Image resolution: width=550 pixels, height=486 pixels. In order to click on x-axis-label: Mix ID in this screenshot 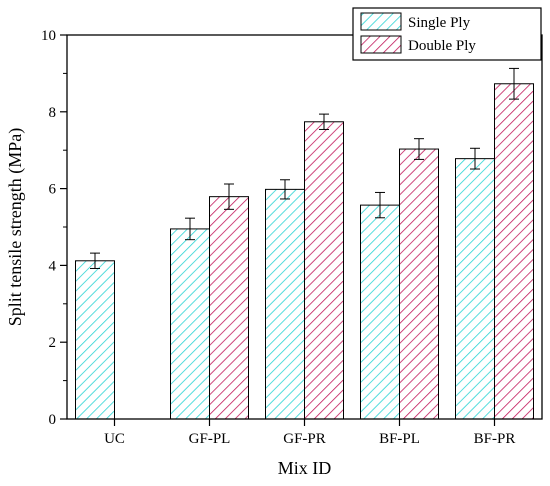, I will do `click(305, 468)`.